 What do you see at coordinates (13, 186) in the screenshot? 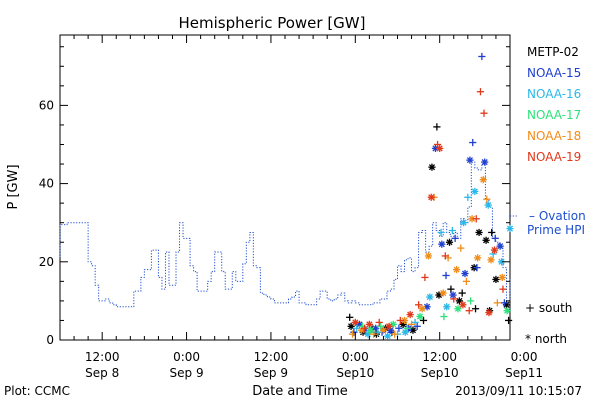
I see `y-axis-label: P [GW]` at bounding box center [13, 186].